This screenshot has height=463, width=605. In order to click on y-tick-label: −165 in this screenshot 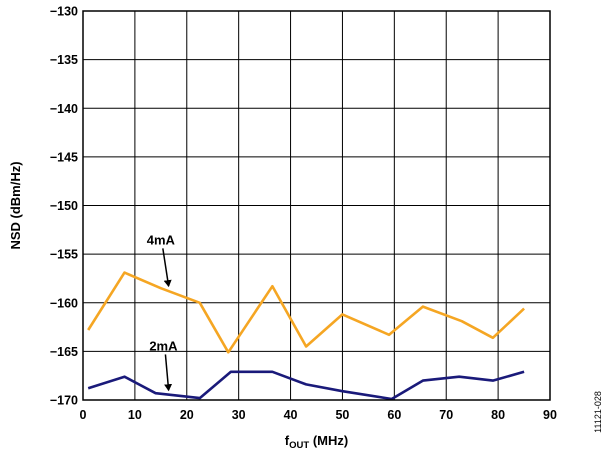, I will do `click(64, 352)`.